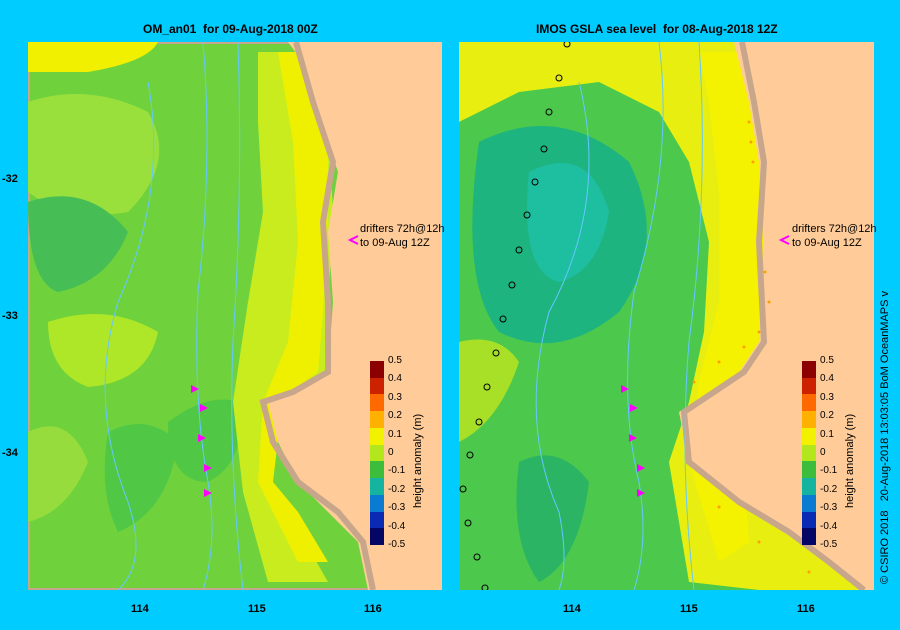  What do you see at coordinates (10, 179) in the screenshot?
I see `y-tick-label: -32` at bounding box center [10, 179].